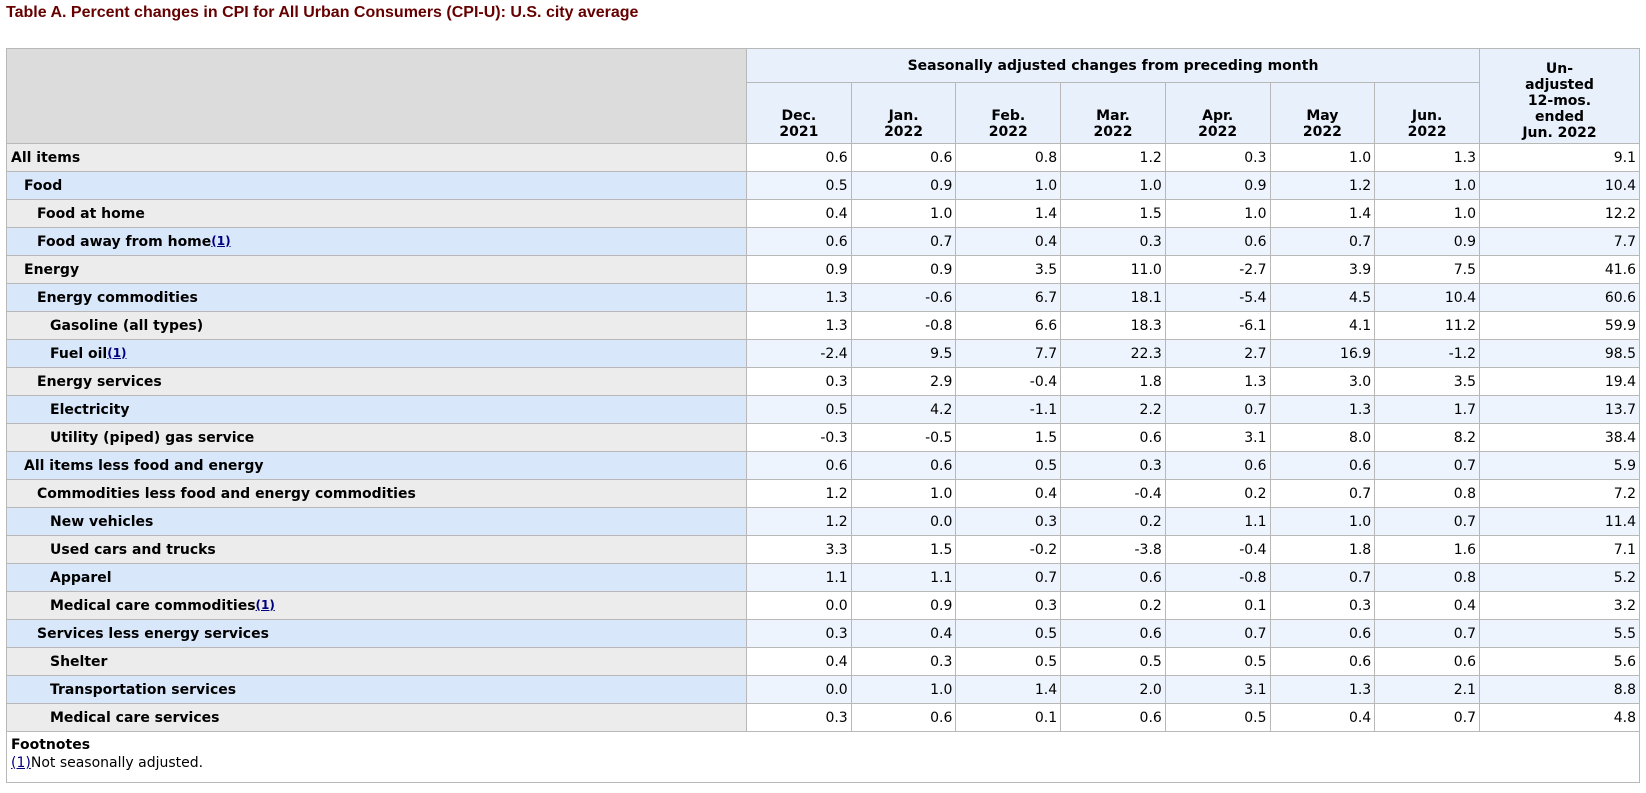  Describe the element at coordinates (1113, 116) in the screenshot. I see `month-header-label: Mar.` at that location.